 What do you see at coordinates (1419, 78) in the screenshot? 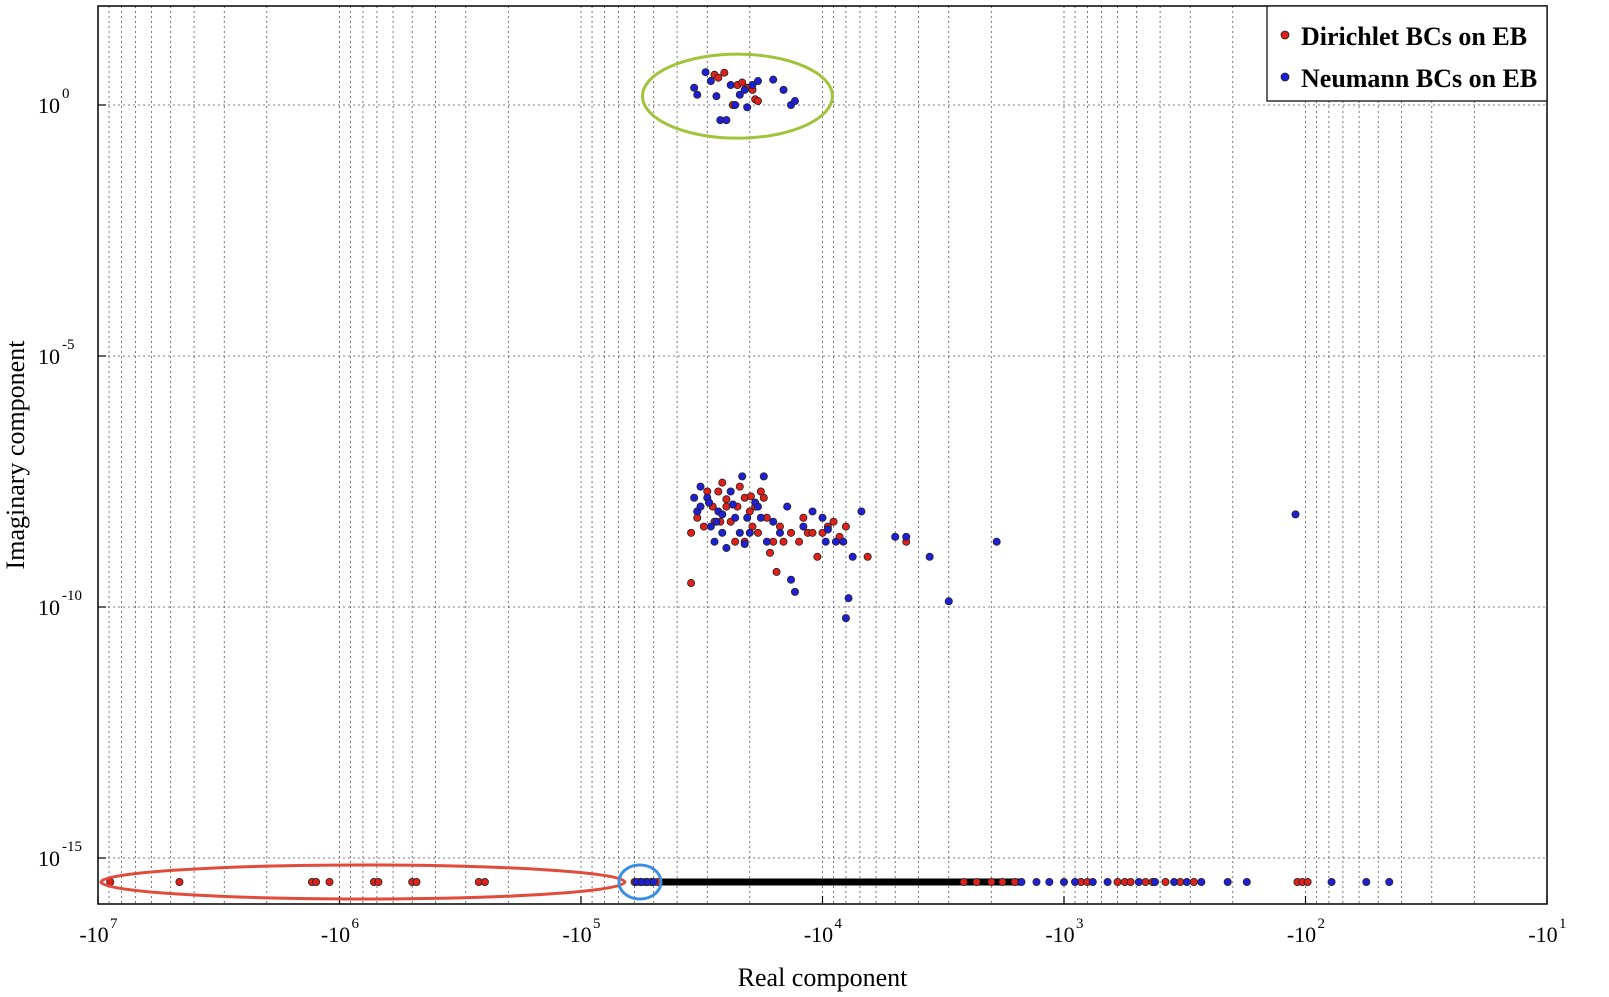
I see `legend-label: Neumann BCs on EB` at bounding box center [1419, 78].